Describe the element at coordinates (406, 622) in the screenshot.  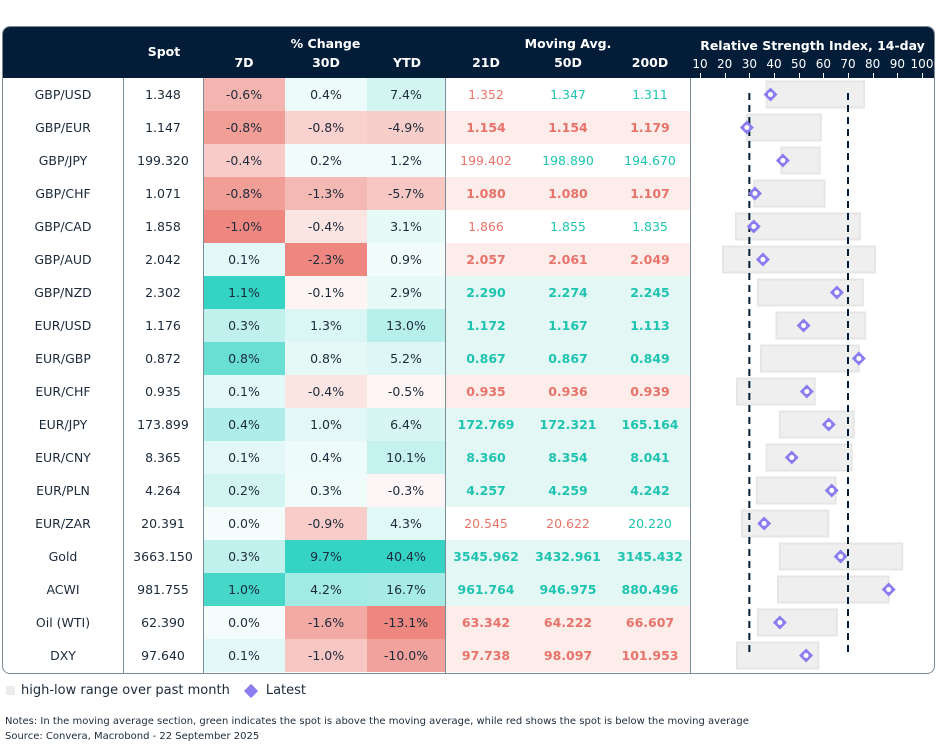
I see `change-ytd: -13.1%` at that location.